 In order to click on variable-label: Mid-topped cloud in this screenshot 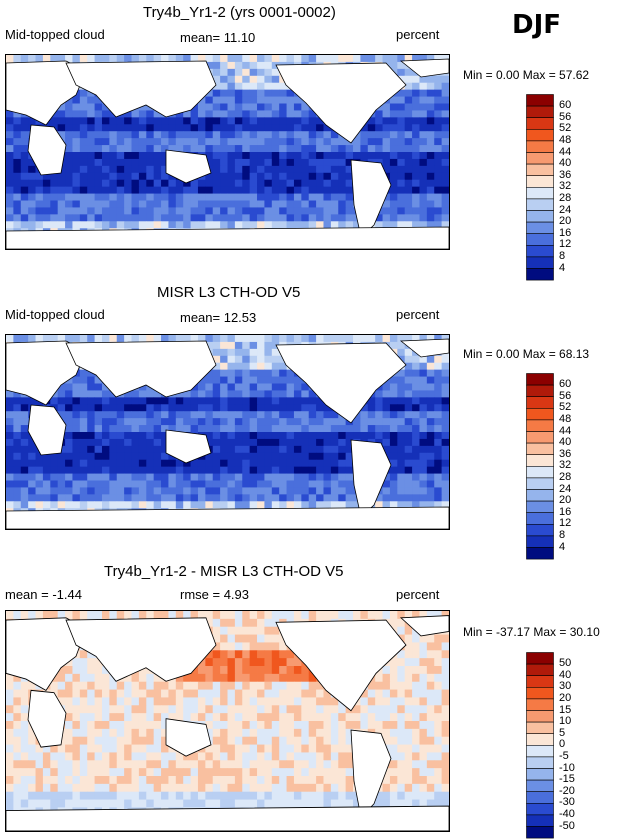, I will do `click(55, 314)`.